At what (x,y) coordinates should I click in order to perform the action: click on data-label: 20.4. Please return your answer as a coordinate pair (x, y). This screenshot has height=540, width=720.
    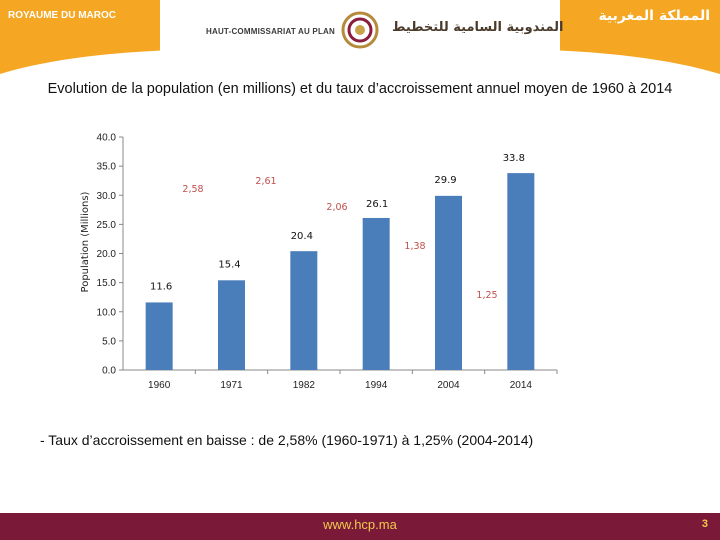
    Looking at the image, I should click on (302, 236).